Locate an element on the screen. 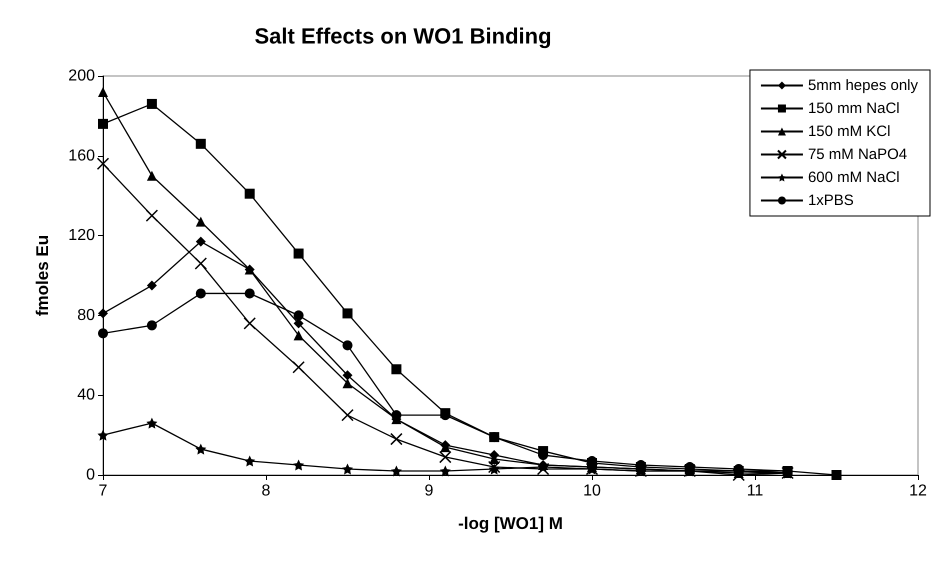 The image size is (947, 569). x-tick-label: 11 is located at coordinates (755, 491).